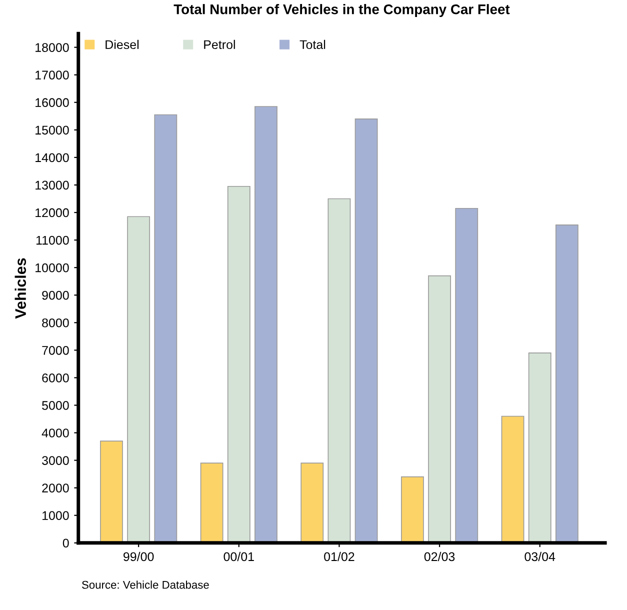 The width and height of the screenshot is (627, 610). What do you see at coordinates (55, 323) in the screenshot?
I see `y-tick-label: 8000` at bounding box center [55, 323].